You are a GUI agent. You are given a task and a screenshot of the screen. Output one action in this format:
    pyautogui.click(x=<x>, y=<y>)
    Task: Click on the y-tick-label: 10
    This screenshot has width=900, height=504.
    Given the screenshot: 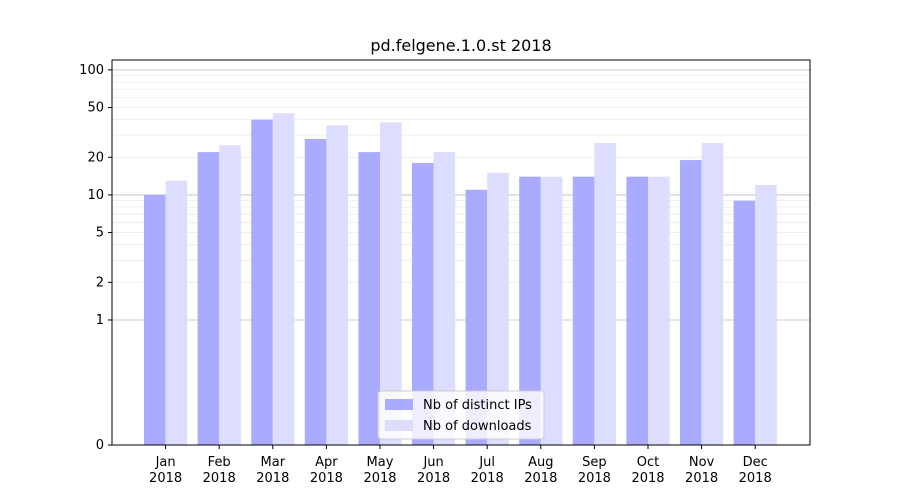 What is the action you would take?
    pyautogui.click(x=95, y=195)
    